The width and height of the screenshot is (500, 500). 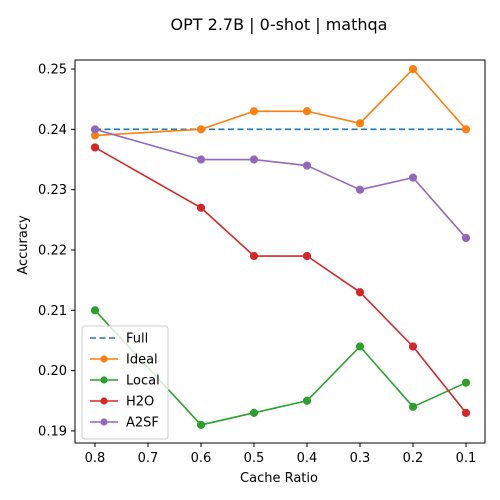 I want to click on legend-marker-a2sf, so click(x=104, y=422).